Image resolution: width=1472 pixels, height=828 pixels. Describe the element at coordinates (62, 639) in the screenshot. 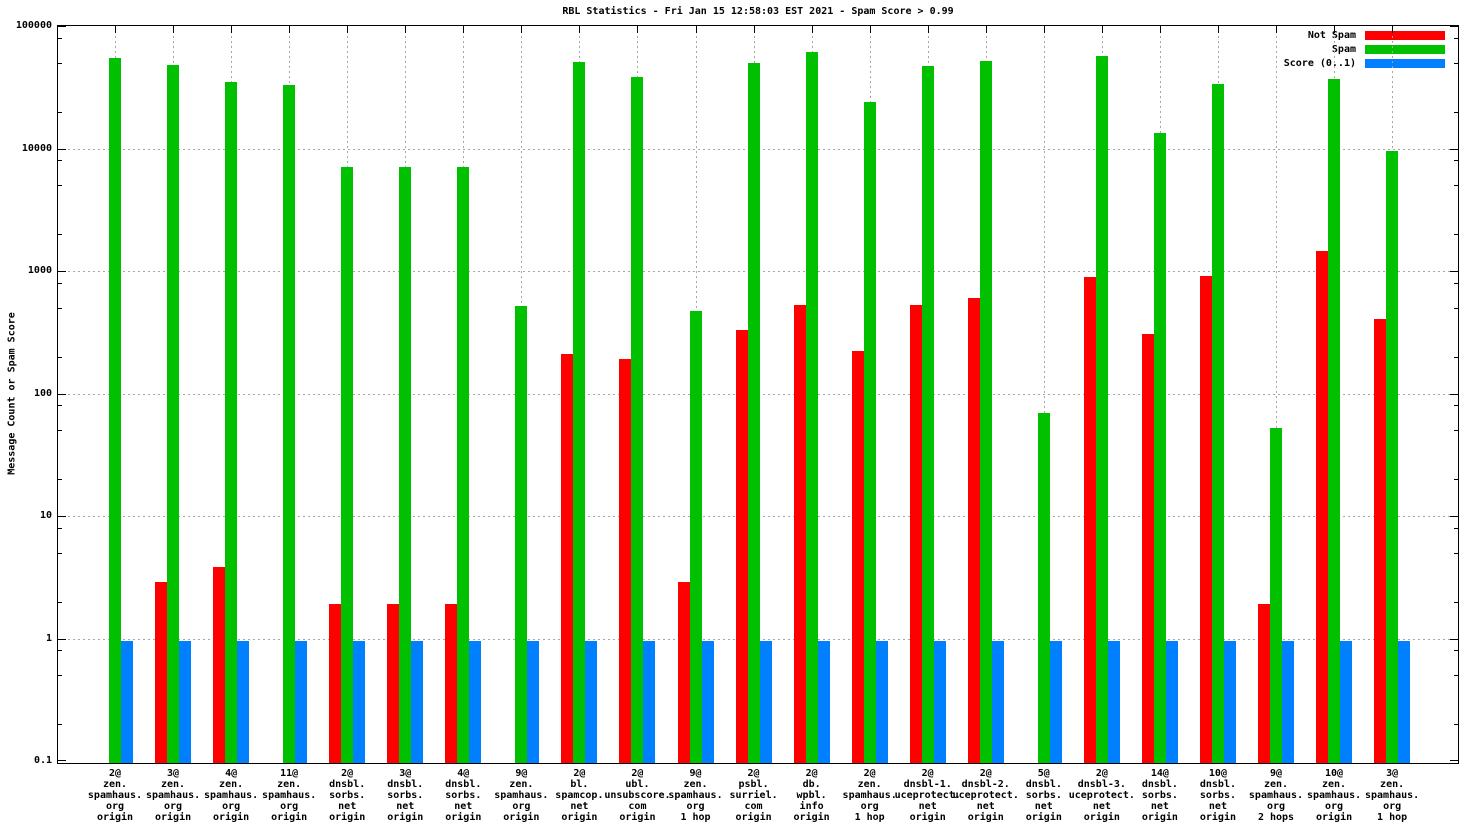

I see `y-axis-major-tick` at that location.